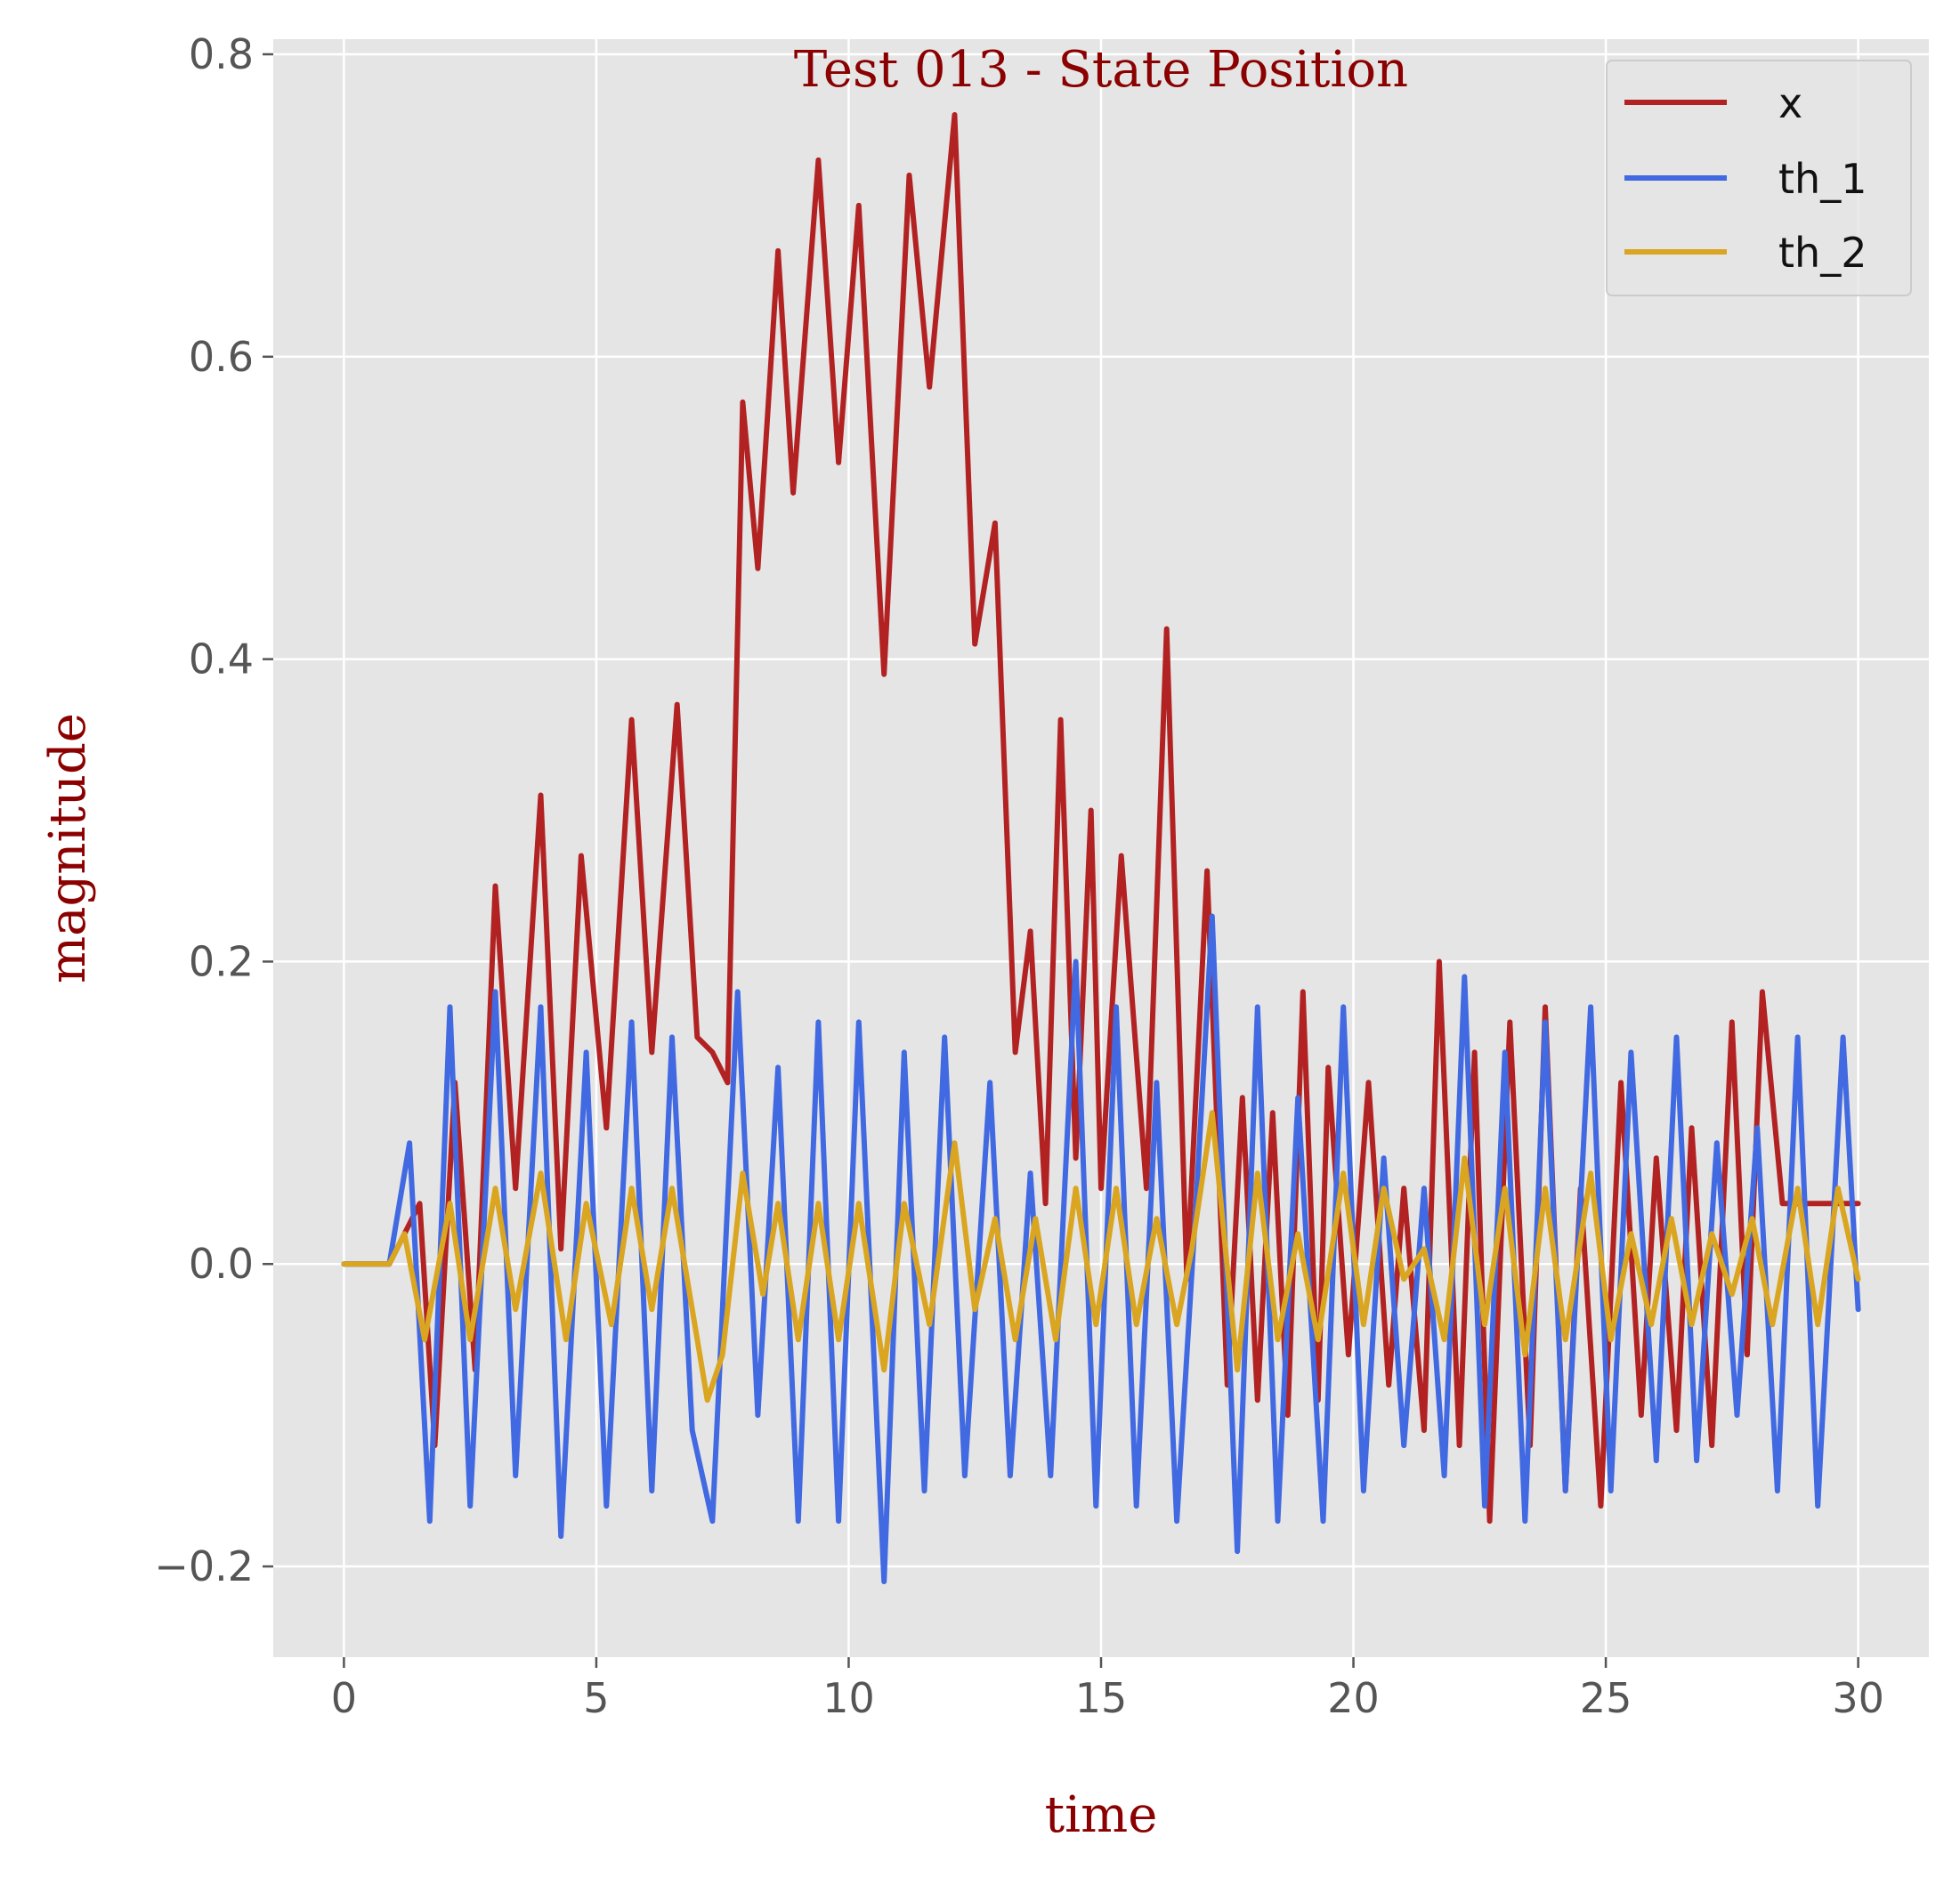 The image size is (1960, 1877). I want to click on y-axis: −0.2 0.0 0.2 0.4 0.6 0.8, so click(214, 810).